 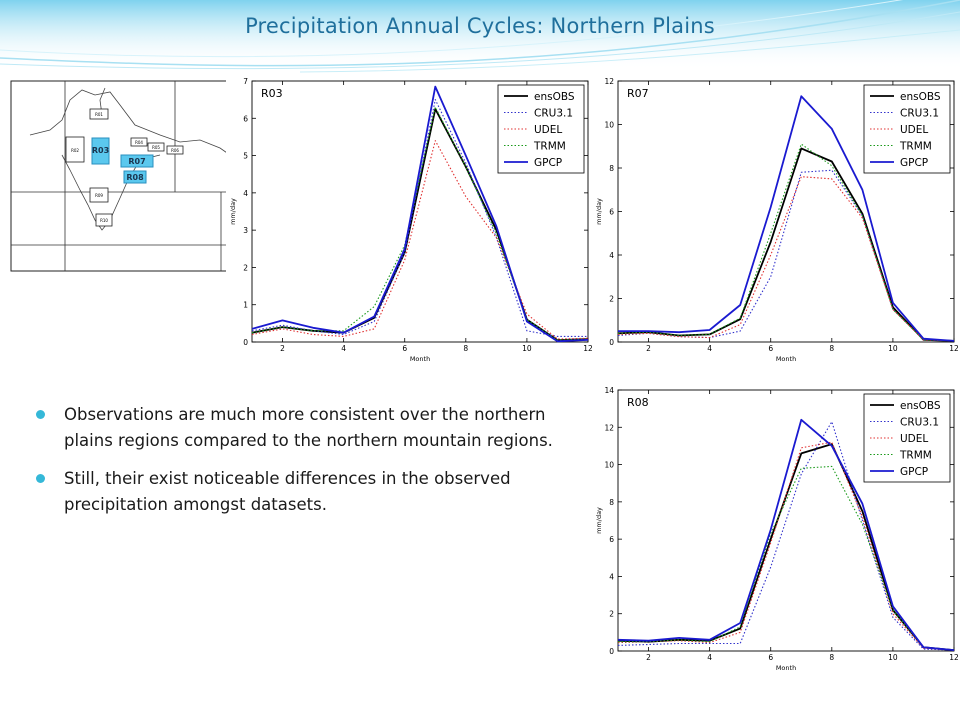 I want to click on region-map: R01 R02 R04 R05 R06 R09 R10 R03 R07 R08, so click(x=132, y=176).